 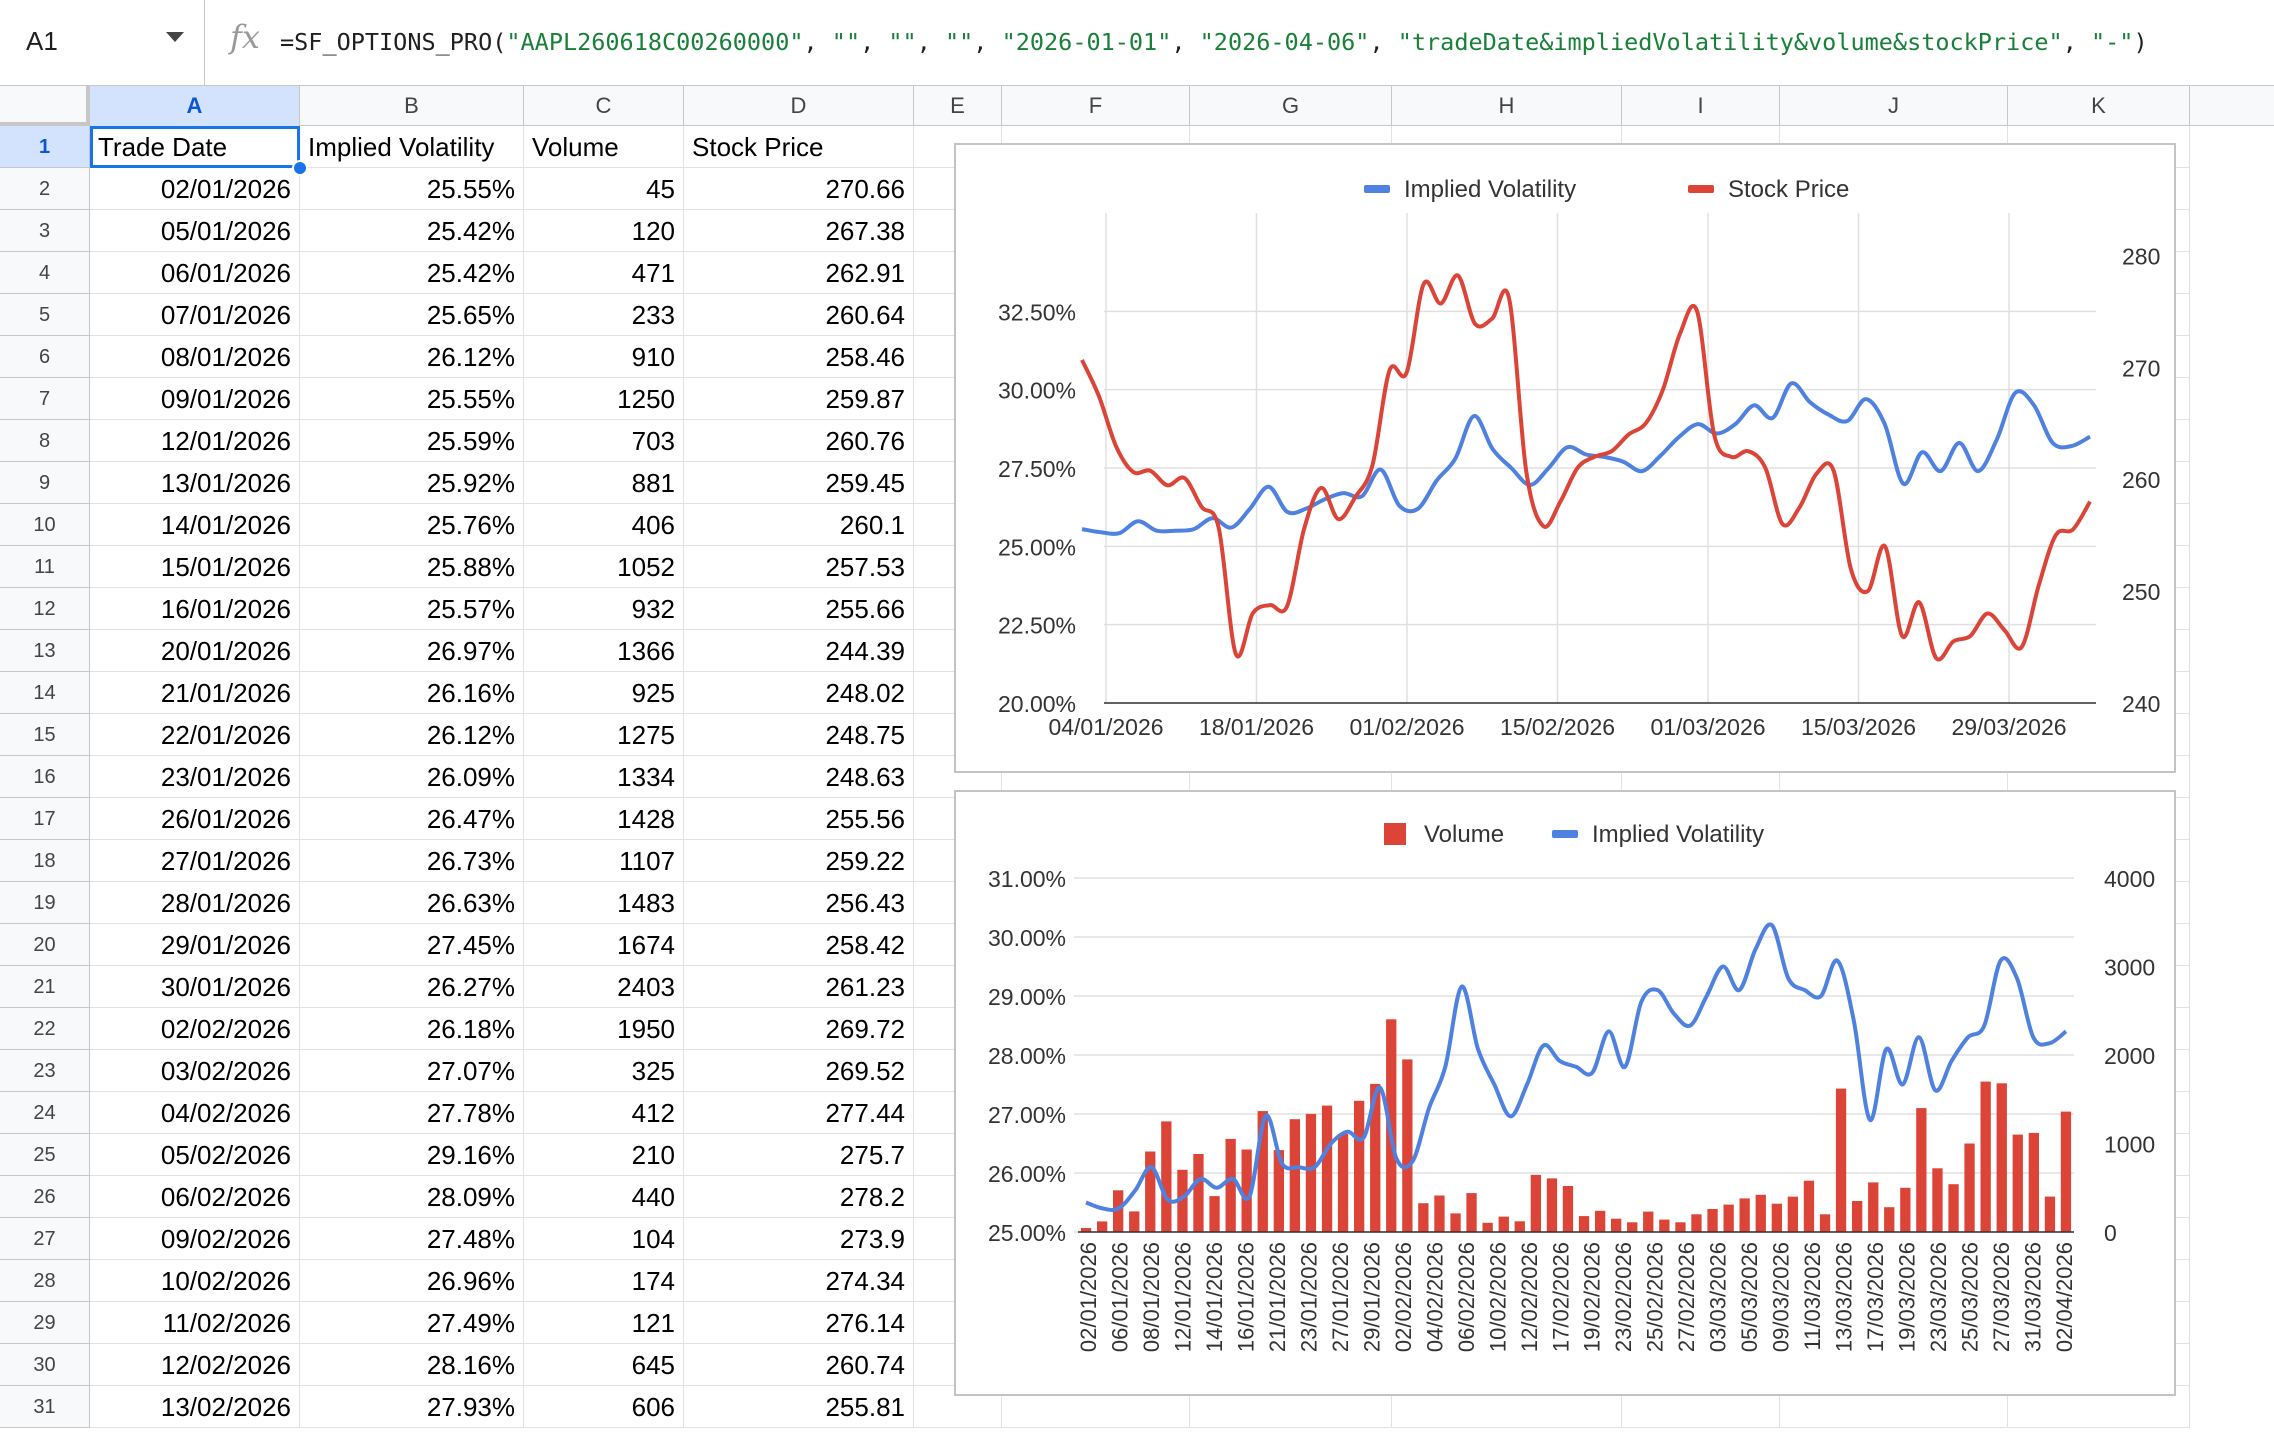 I want to click on table-cell: 26.16%, so click(x=412, y=693).